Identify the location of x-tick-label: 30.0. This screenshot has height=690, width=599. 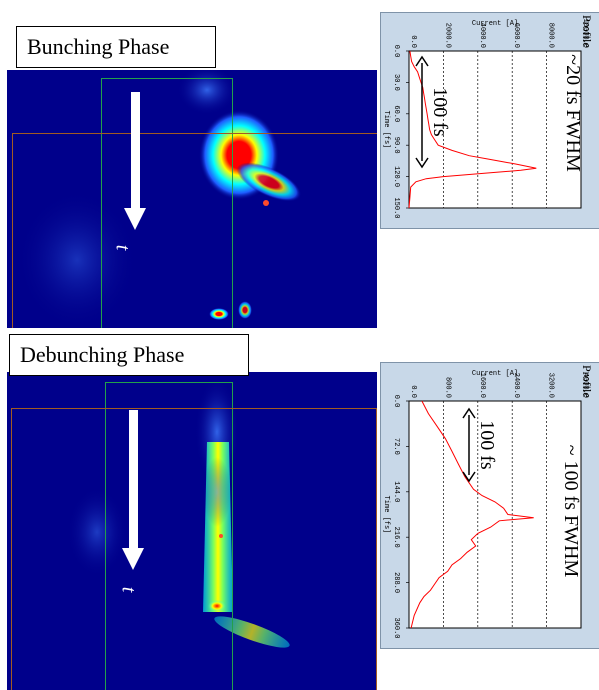
(396, 82).